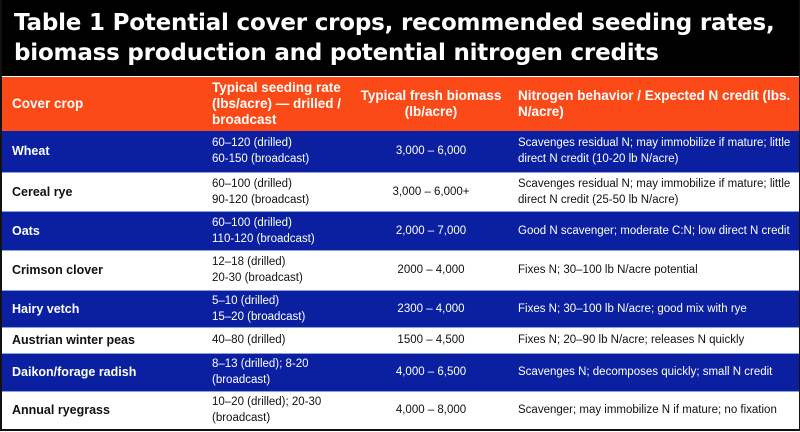 This screenshot has width=800, height=432. What do you see at coordinates (429, 371) in the screenshot?
I see `cell-biomass: 4,000 – 6,500` at bounding box center [429, 371].